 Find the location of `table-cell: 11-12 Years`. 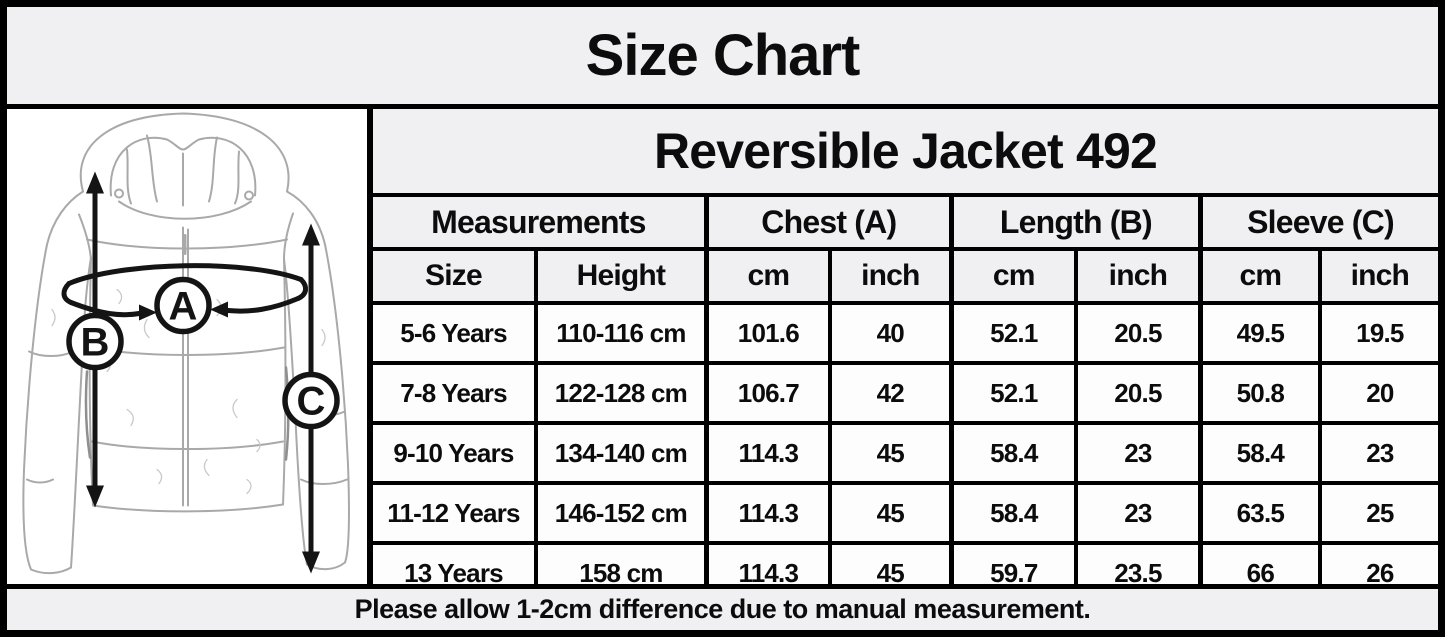

table-cell: 11-12 Years is located at coordinates (455, 513).